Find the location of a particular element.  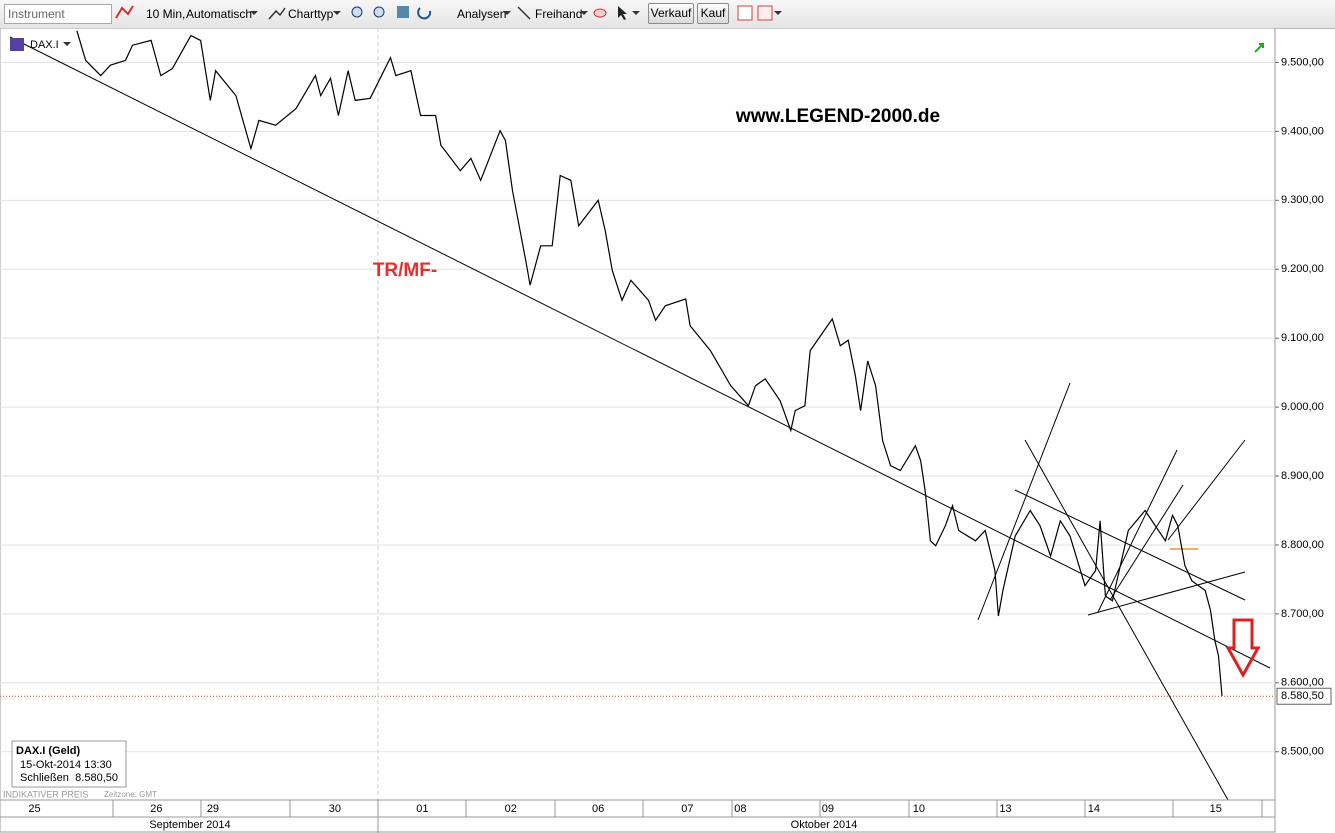

down-arrow is located at coordinates (1243, 648).